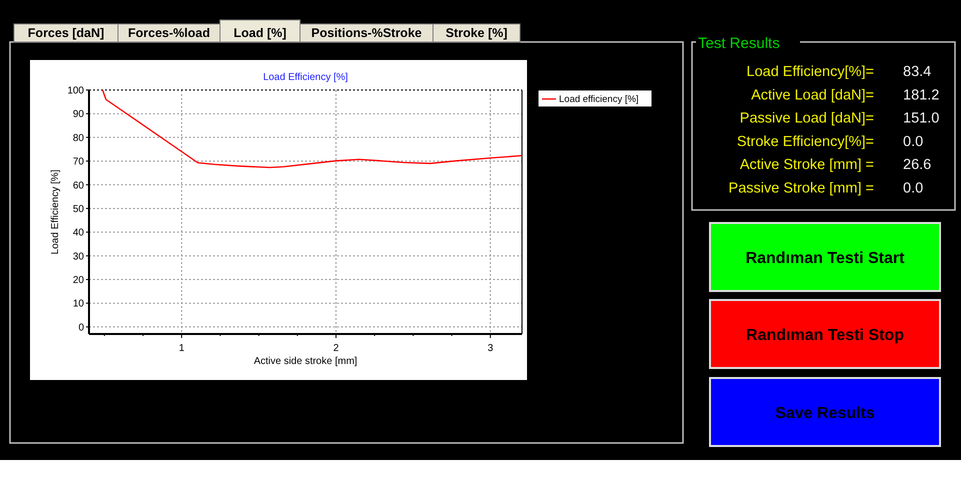 Image resolution: width=961 pixels, height=477 pixels. Describe the element at coordinates (312, 128) in the screenshot. I see `line-series` at that location.